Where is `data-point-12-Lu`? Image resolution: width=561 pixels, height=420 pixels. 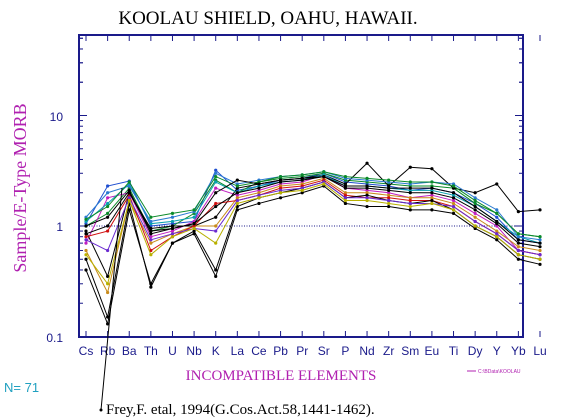 data-point-12-Lu is located at coordinates (540, 264).